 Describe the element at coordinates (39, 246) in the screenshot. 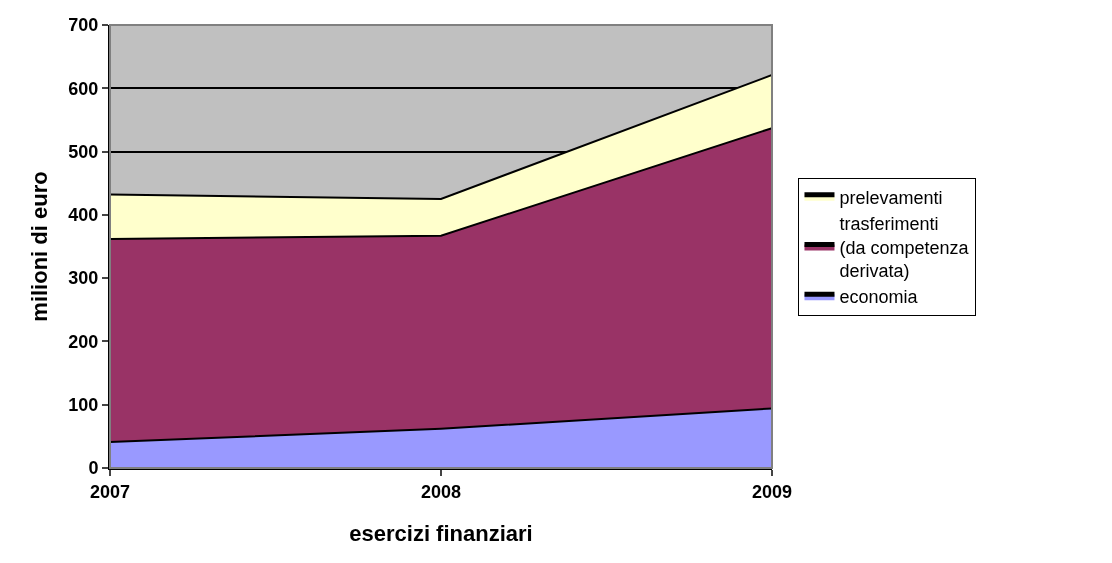

I see `y-axis-title: milioni di euro` at that location.